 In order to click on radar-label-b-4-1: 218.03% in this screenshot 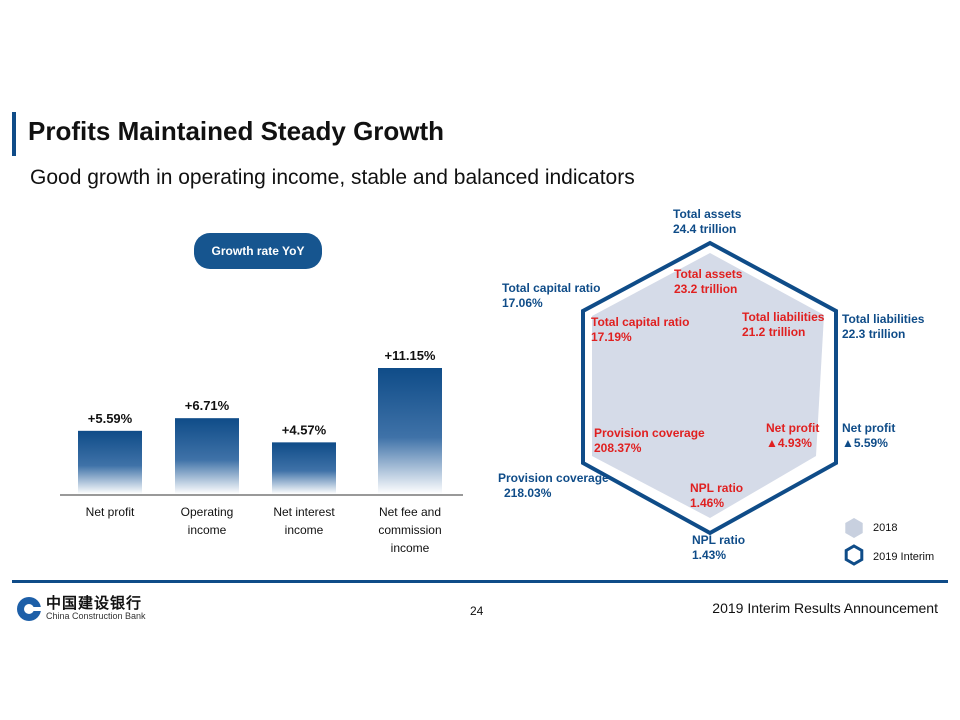, I will do `click(528, 493)`.